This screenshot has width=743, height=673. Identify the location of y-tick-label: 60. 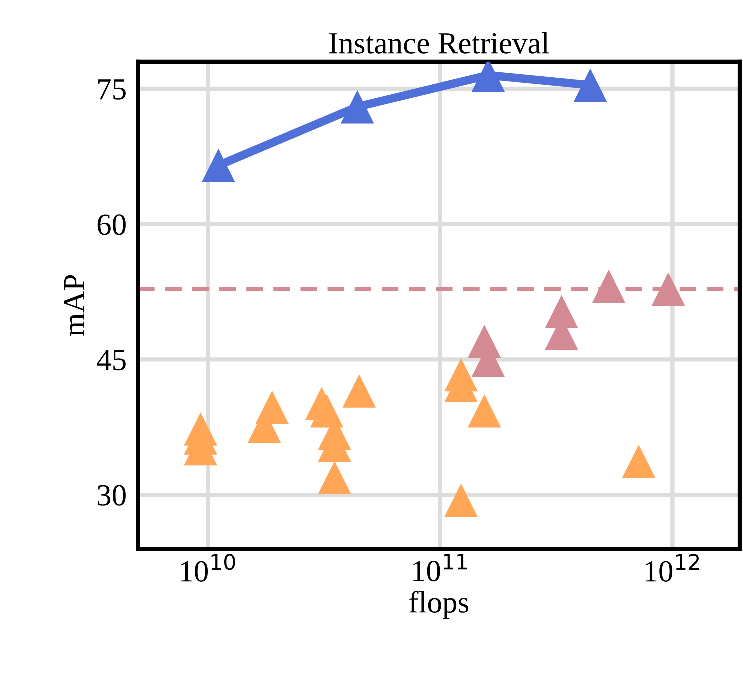
(112, 225).